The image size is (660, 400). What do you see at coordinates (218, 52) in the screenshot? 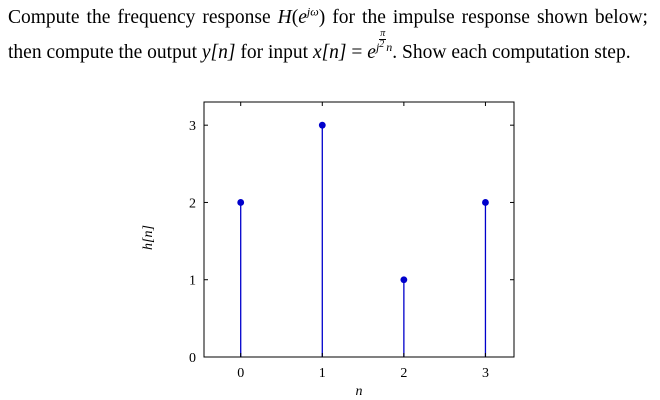
I see `math-y-n: y[n]` at bounding box center [218, 52].